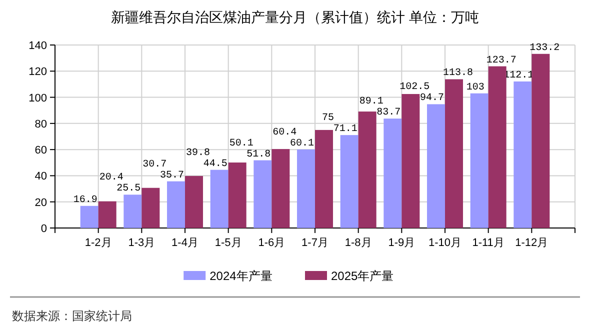 The image size is (590, 330). I want to click on data-label: 35.7, so click(172, 176).